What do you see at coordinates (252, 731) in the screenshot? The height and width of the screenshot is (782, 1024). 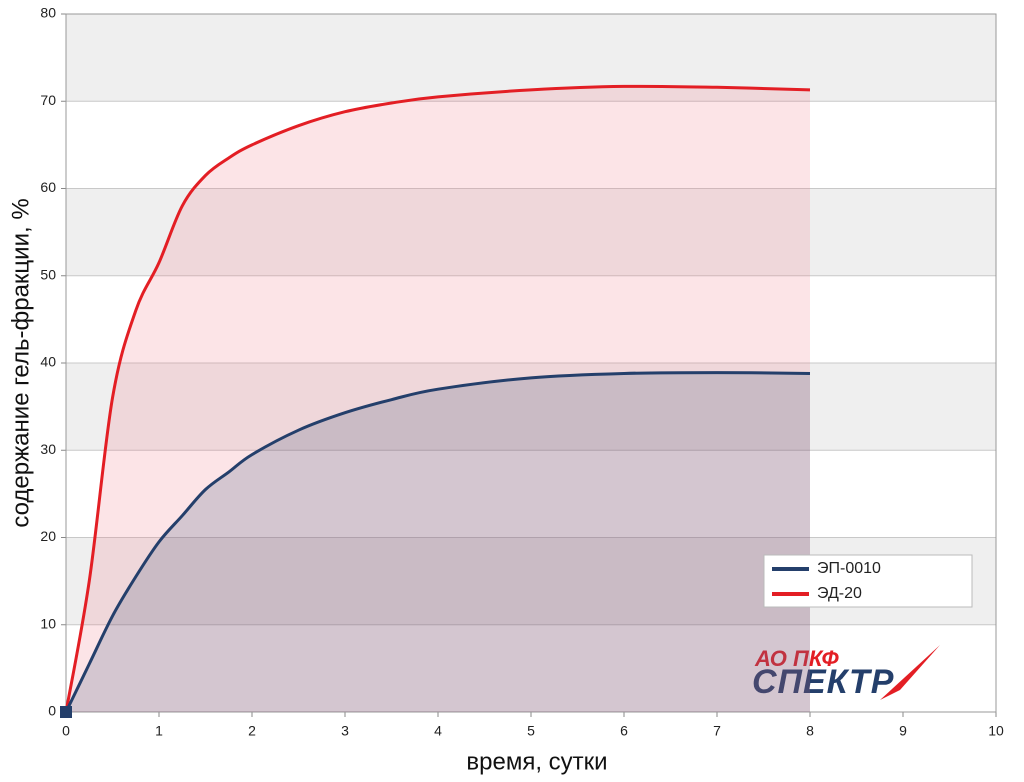 I see `x-tick-label: 2` at bounding box center [252, 731].